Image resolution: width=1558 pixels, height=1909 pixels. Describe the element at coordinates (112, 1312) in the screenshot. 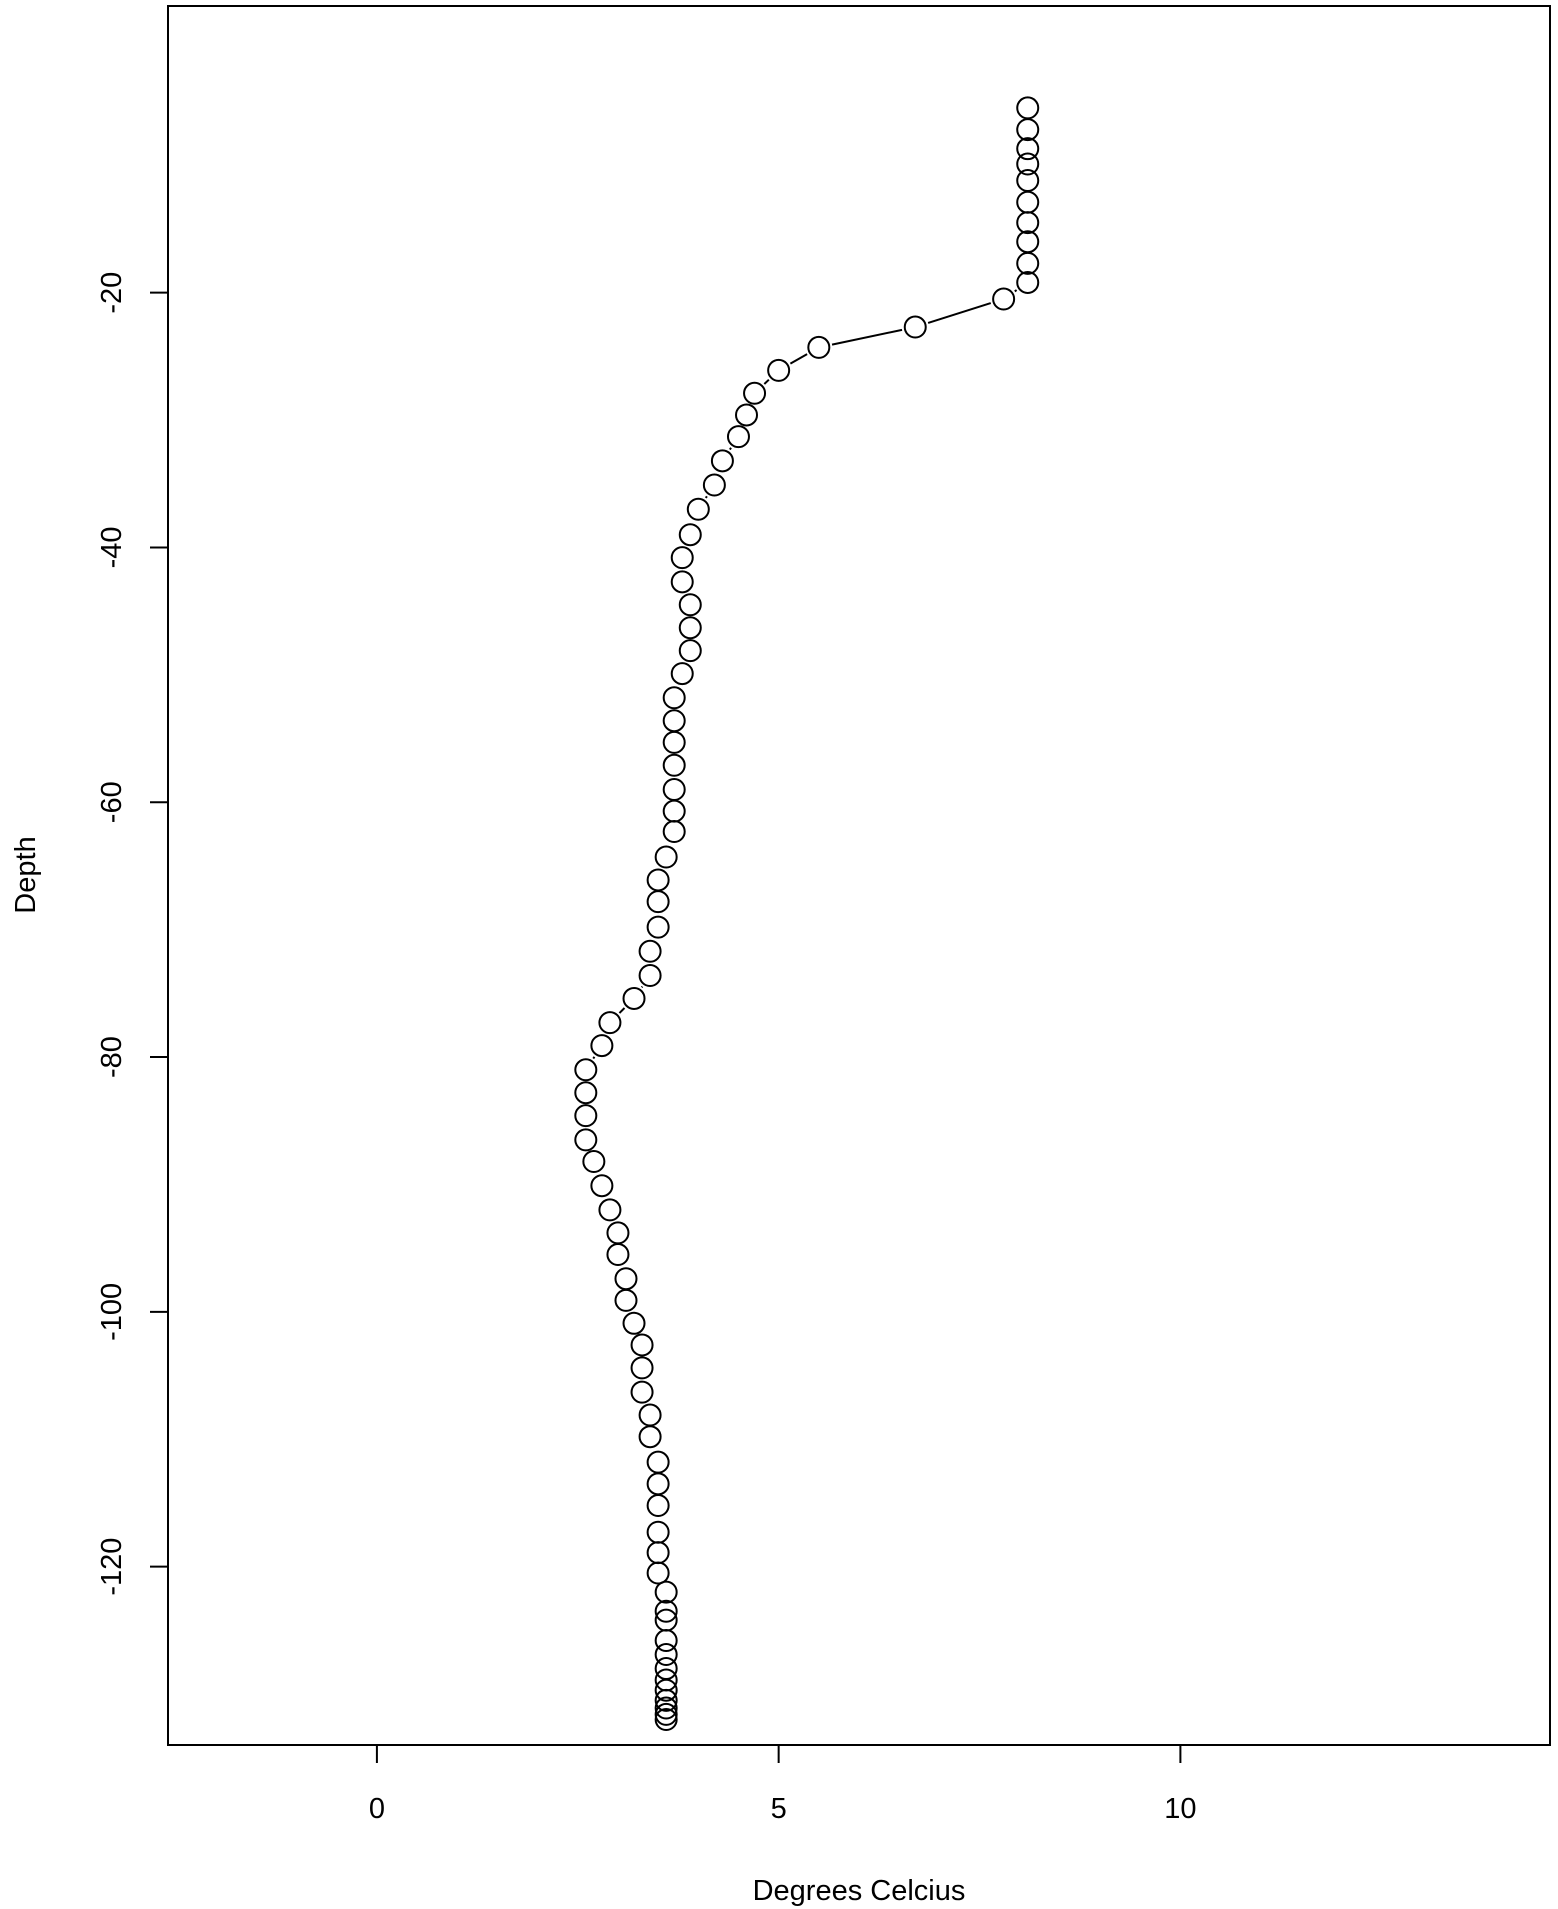

I see `y-tick-label: -100` at that location.